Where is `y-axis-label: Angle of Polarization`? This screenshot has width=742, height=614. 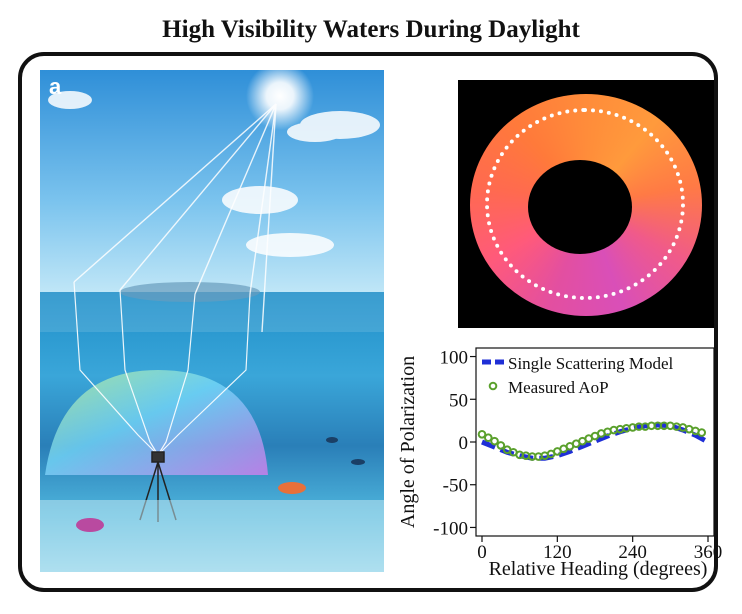
y-axis-label: Angle of Polarization is located at coordinates (408, 442).